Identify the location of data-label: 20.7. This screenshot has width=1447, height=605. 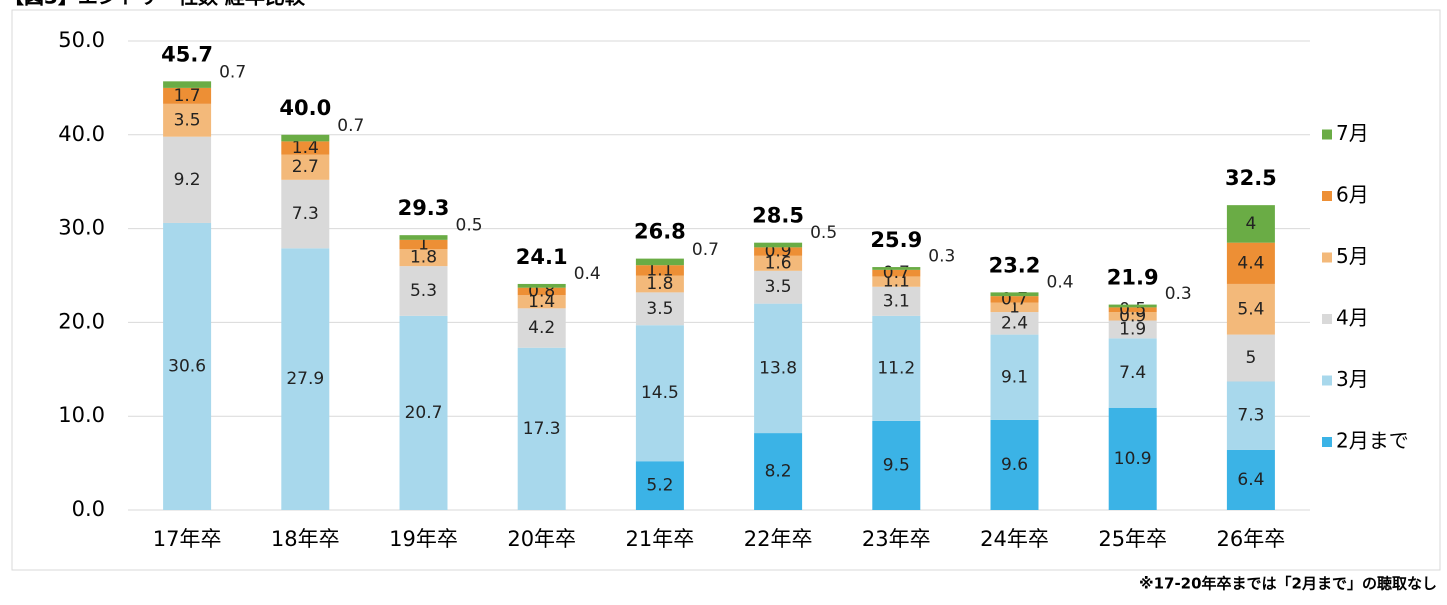
(424, 413).